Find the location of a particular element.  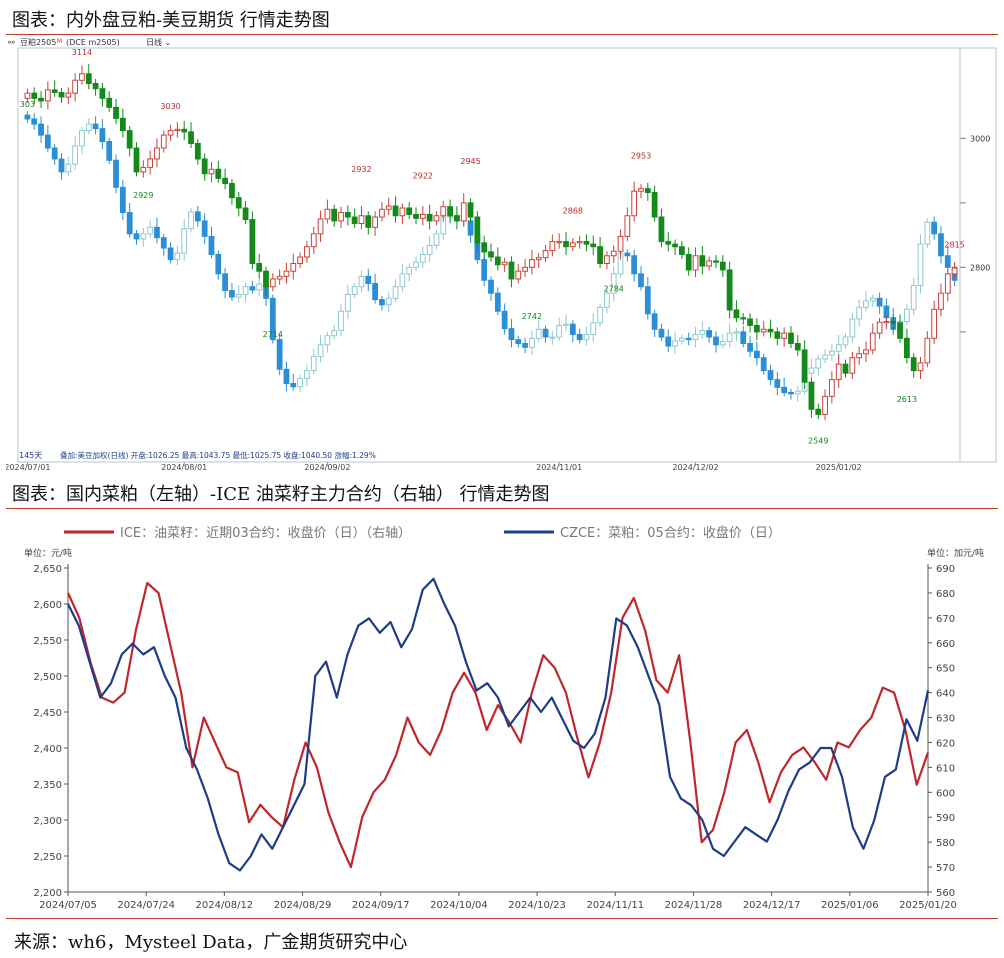

x-tick-label: 2024/10/23 is located at coordinates (537, 905).